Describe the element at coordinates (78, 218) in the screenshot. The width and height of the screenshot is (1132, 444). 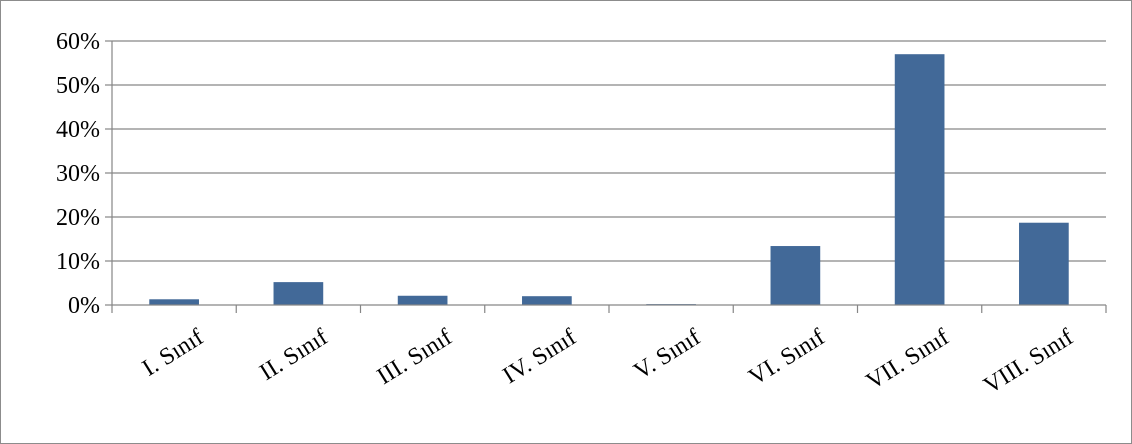
I see `y-tick-label: 20%` at that location.